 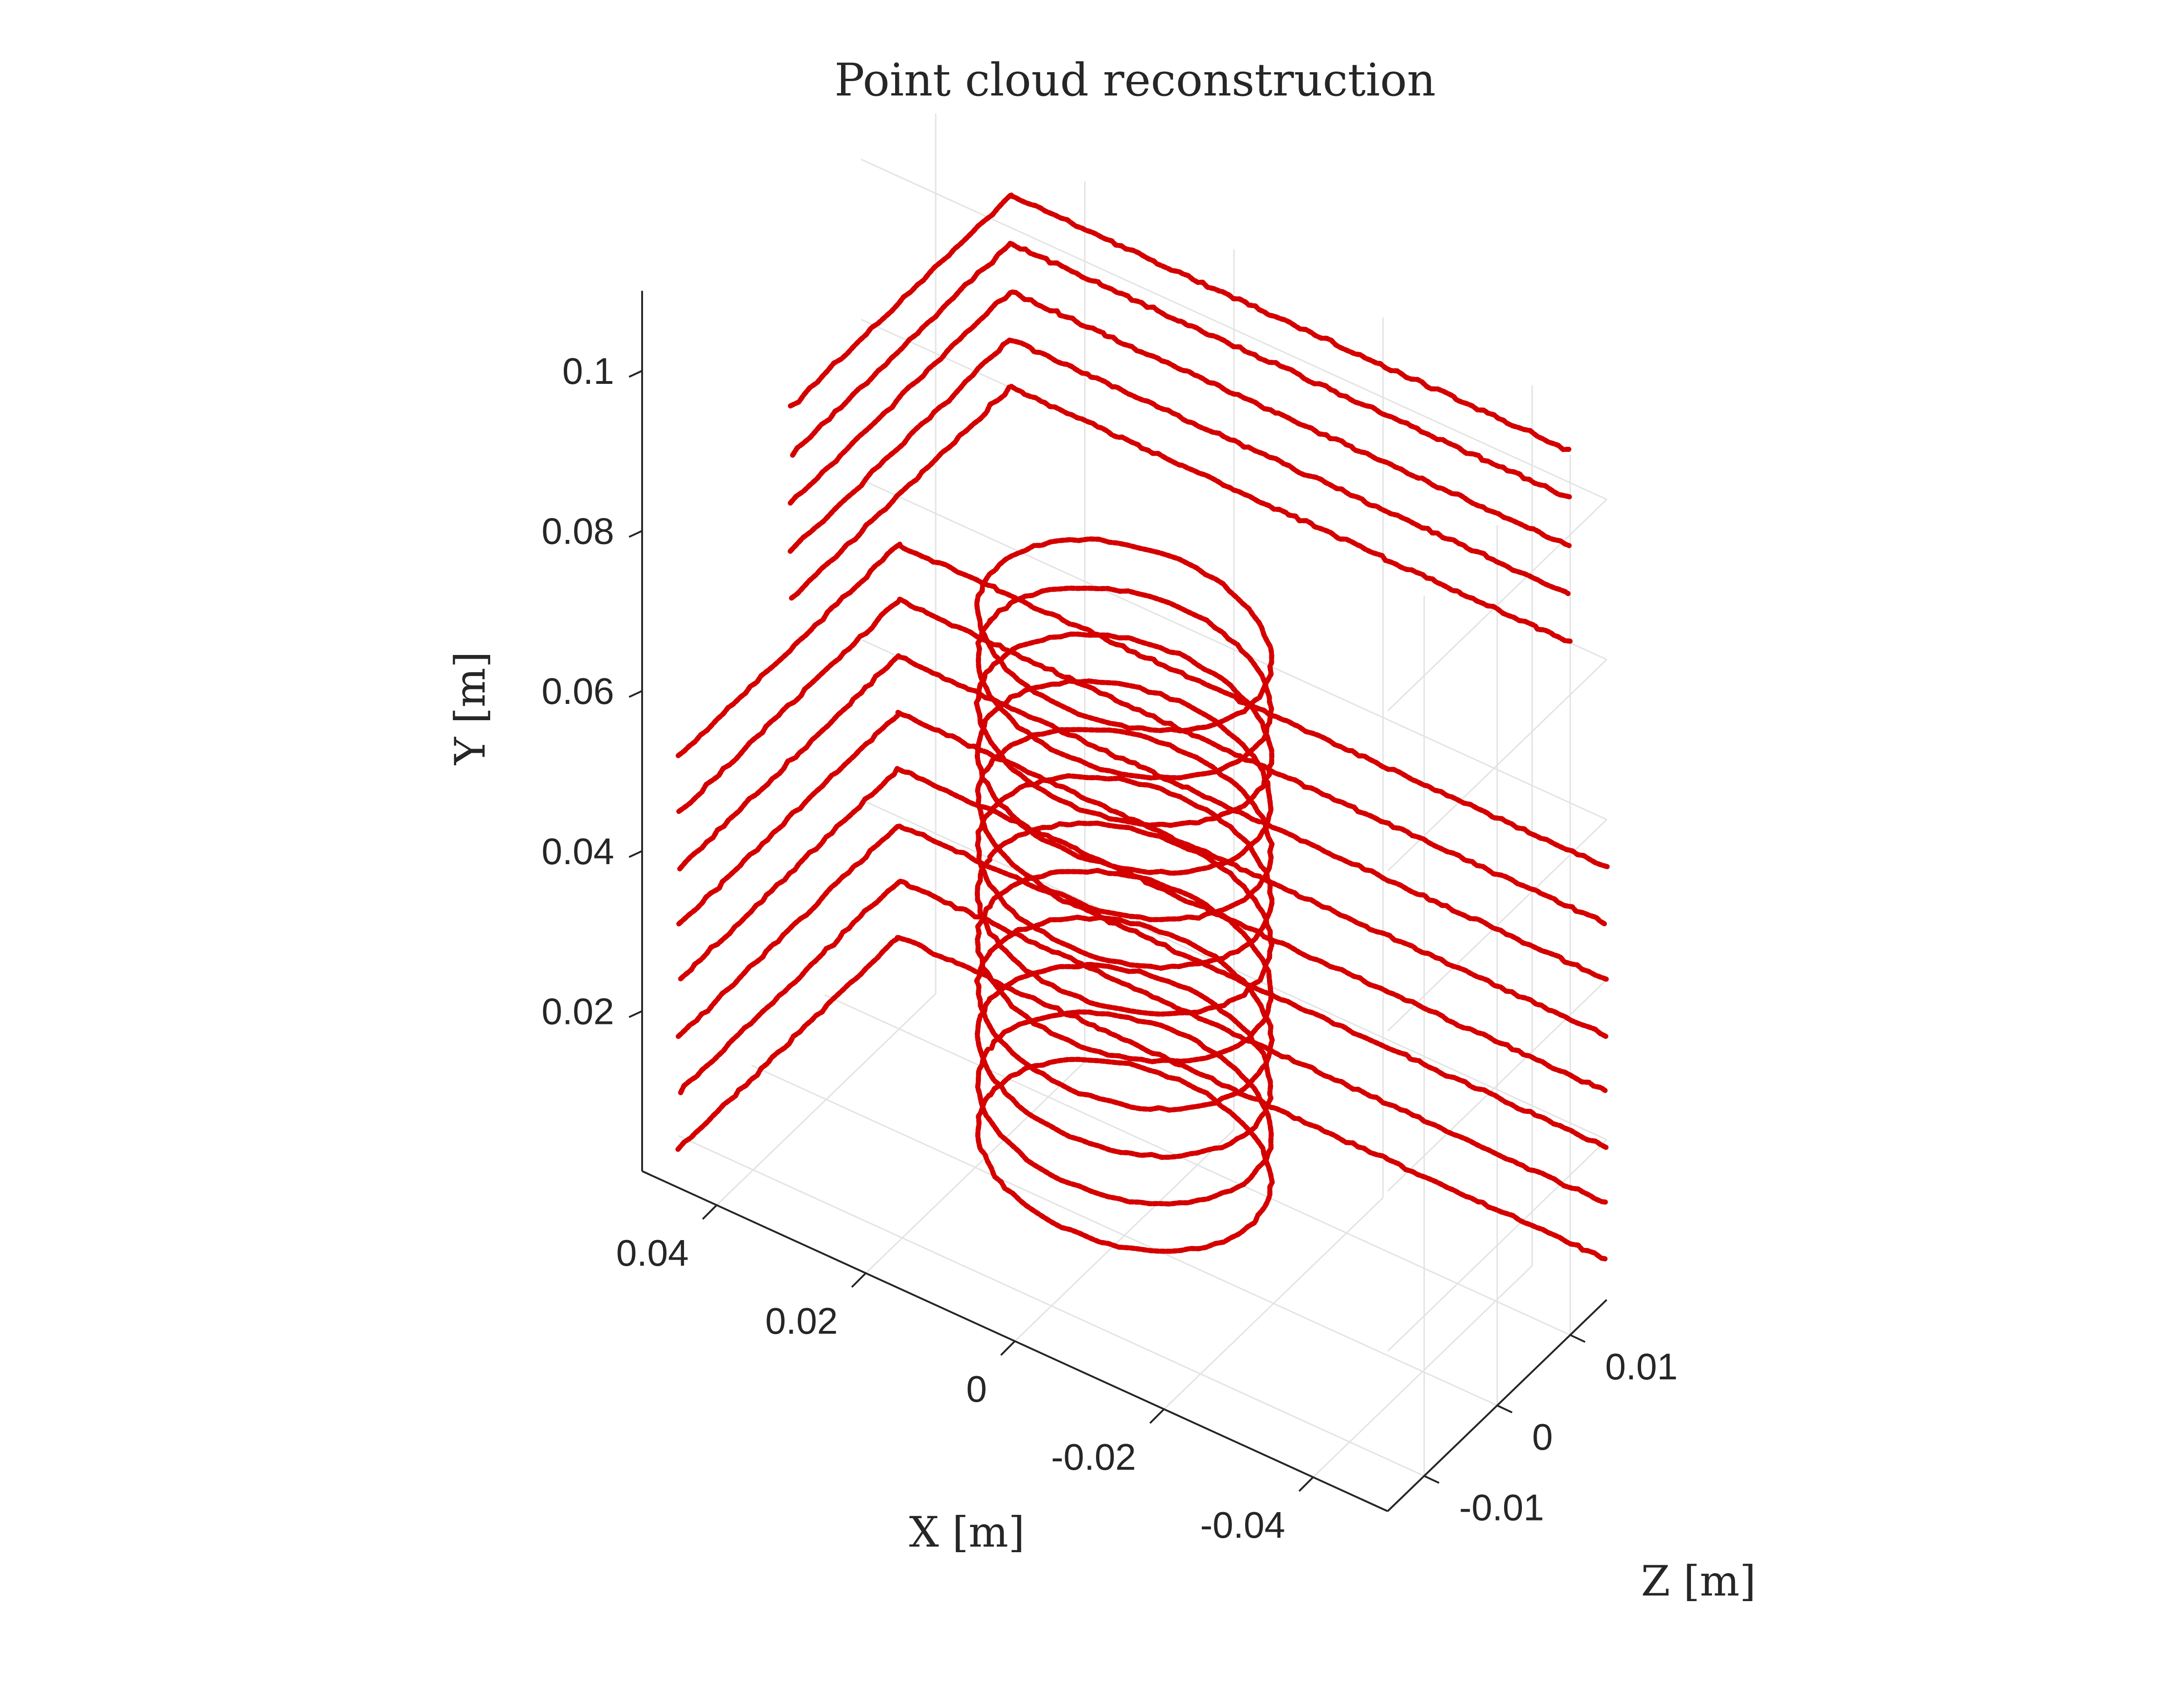 What do you see at coordinates (470, 708) in the screenshot?
I see `y-axis-label: Y [m]` at bounding box center [470, 708].